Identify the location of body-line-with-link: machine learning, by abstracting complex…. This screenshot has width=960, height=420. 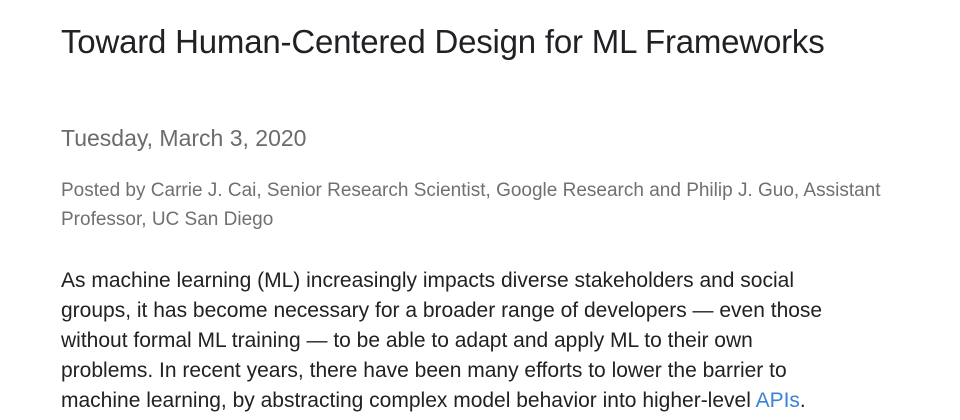
(486, 401).